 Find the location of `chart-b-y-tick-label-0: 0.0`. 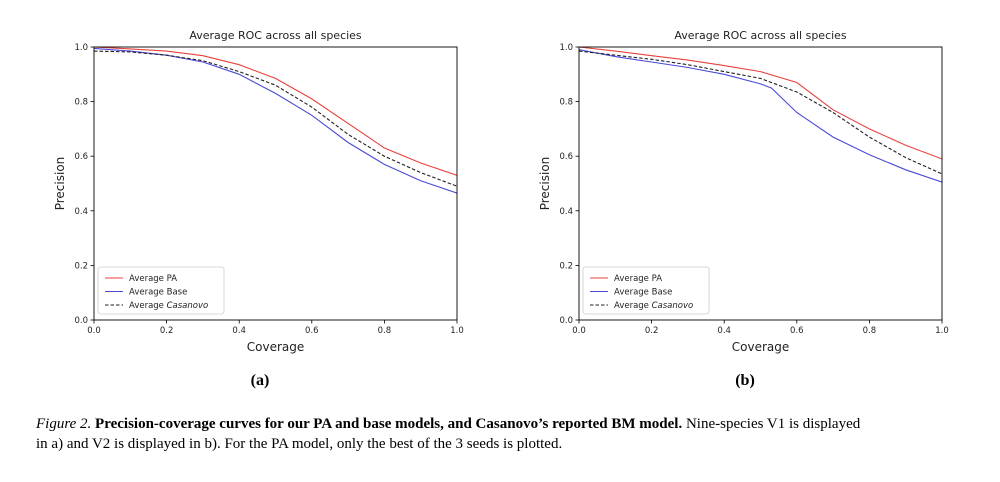

chart-b-y-tick-label-0: 0.0 is located at coordinates (566, 321).